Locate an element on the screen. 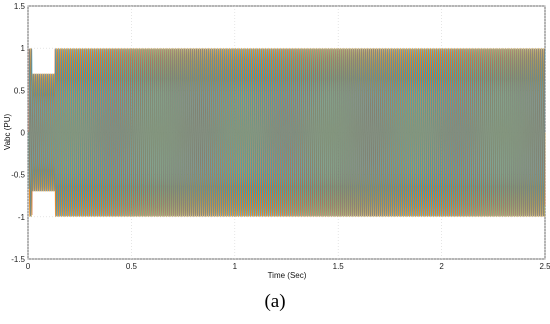 This screenshot has height=324, width=550. y-tick-label: 1 is located at coordinates (23, 48).